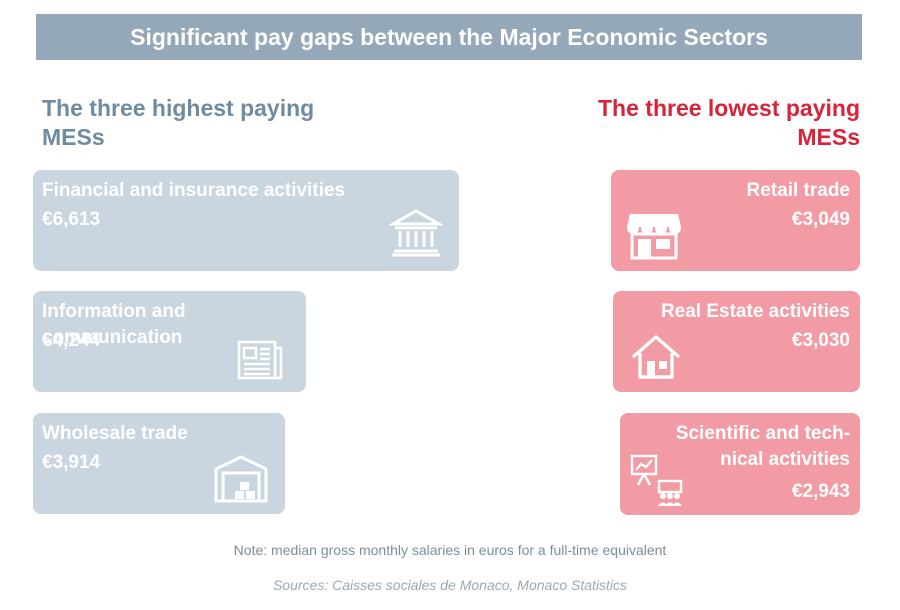 This screenshot has width=900, height=610. I want to click on bar-value: €2,943, so click(820, 491).